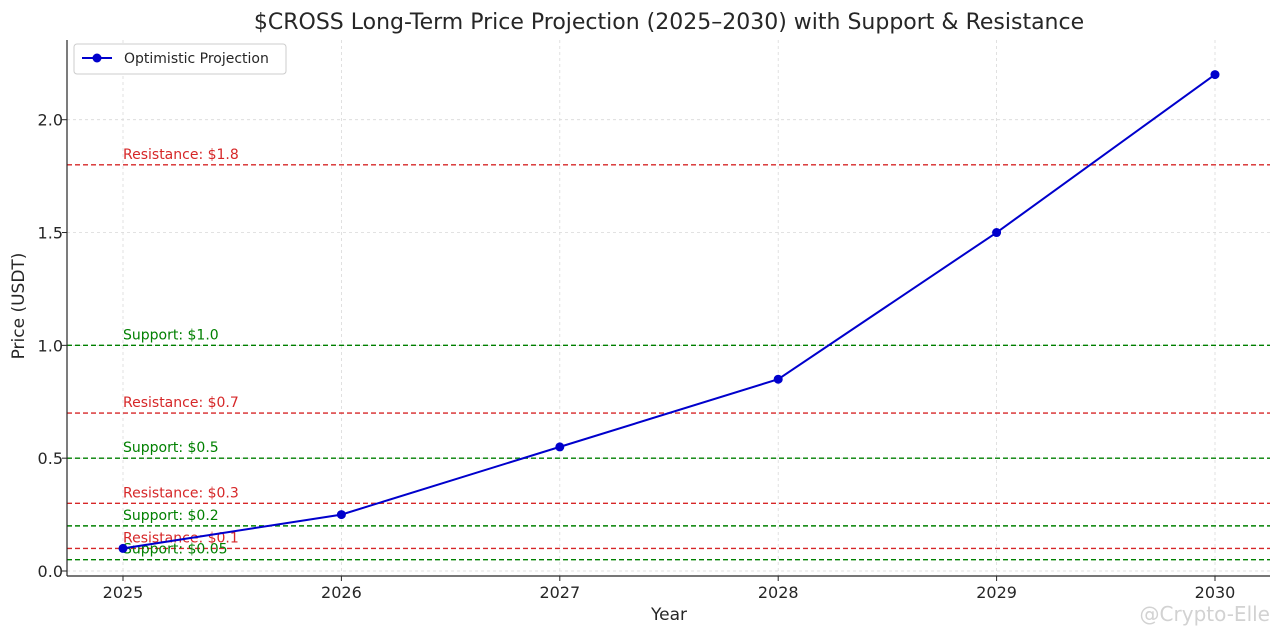 The height and width of the screenshot is (634, 1280). Describe the element at coordinates (1215, 592) in the screenshot. I see `x-tick-label: 2030` at that location.